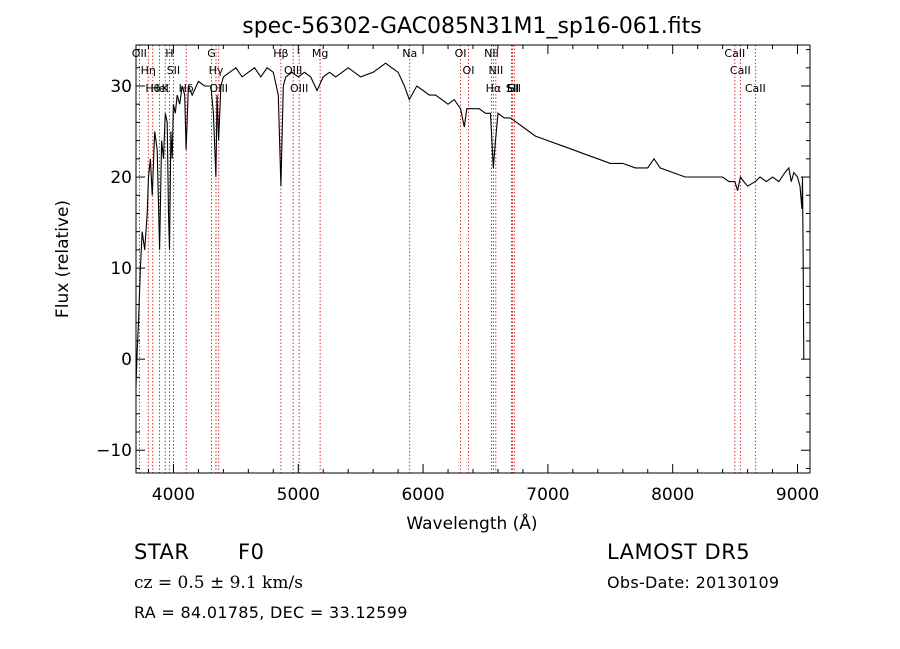  What do you see at coordinates (166, 88) in the screenshot?
I see `line-label: K` at bounding box center [166, 88].